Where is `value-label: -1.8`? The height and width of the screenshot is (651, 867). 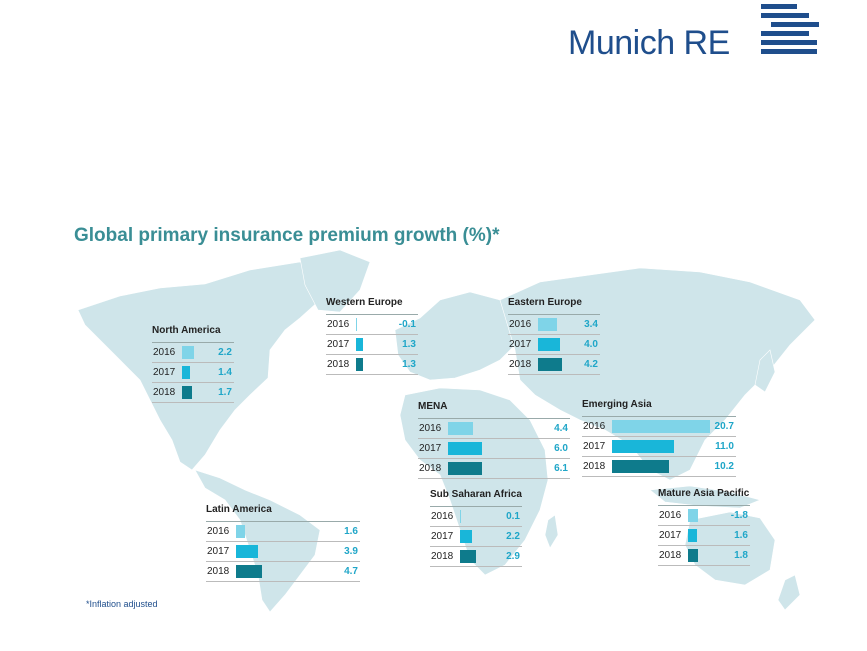
value-label: -1.8 is located at coordinates (739, 515).